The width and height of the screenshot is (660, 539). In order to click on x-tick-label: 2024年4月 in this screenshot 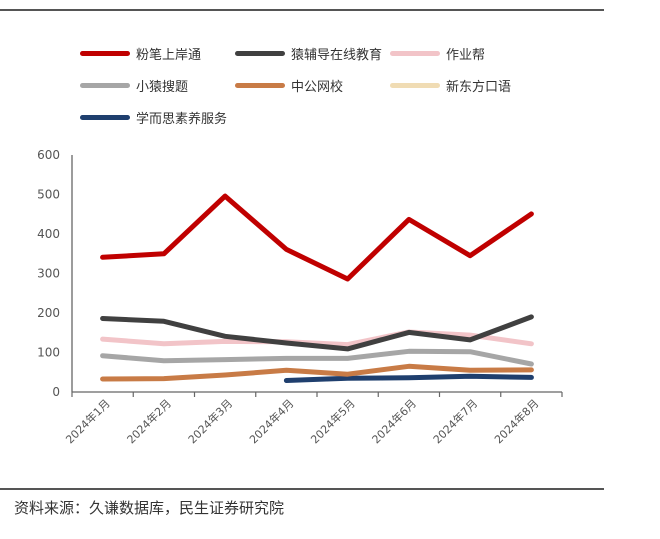, I will do `click(271, 421)`.